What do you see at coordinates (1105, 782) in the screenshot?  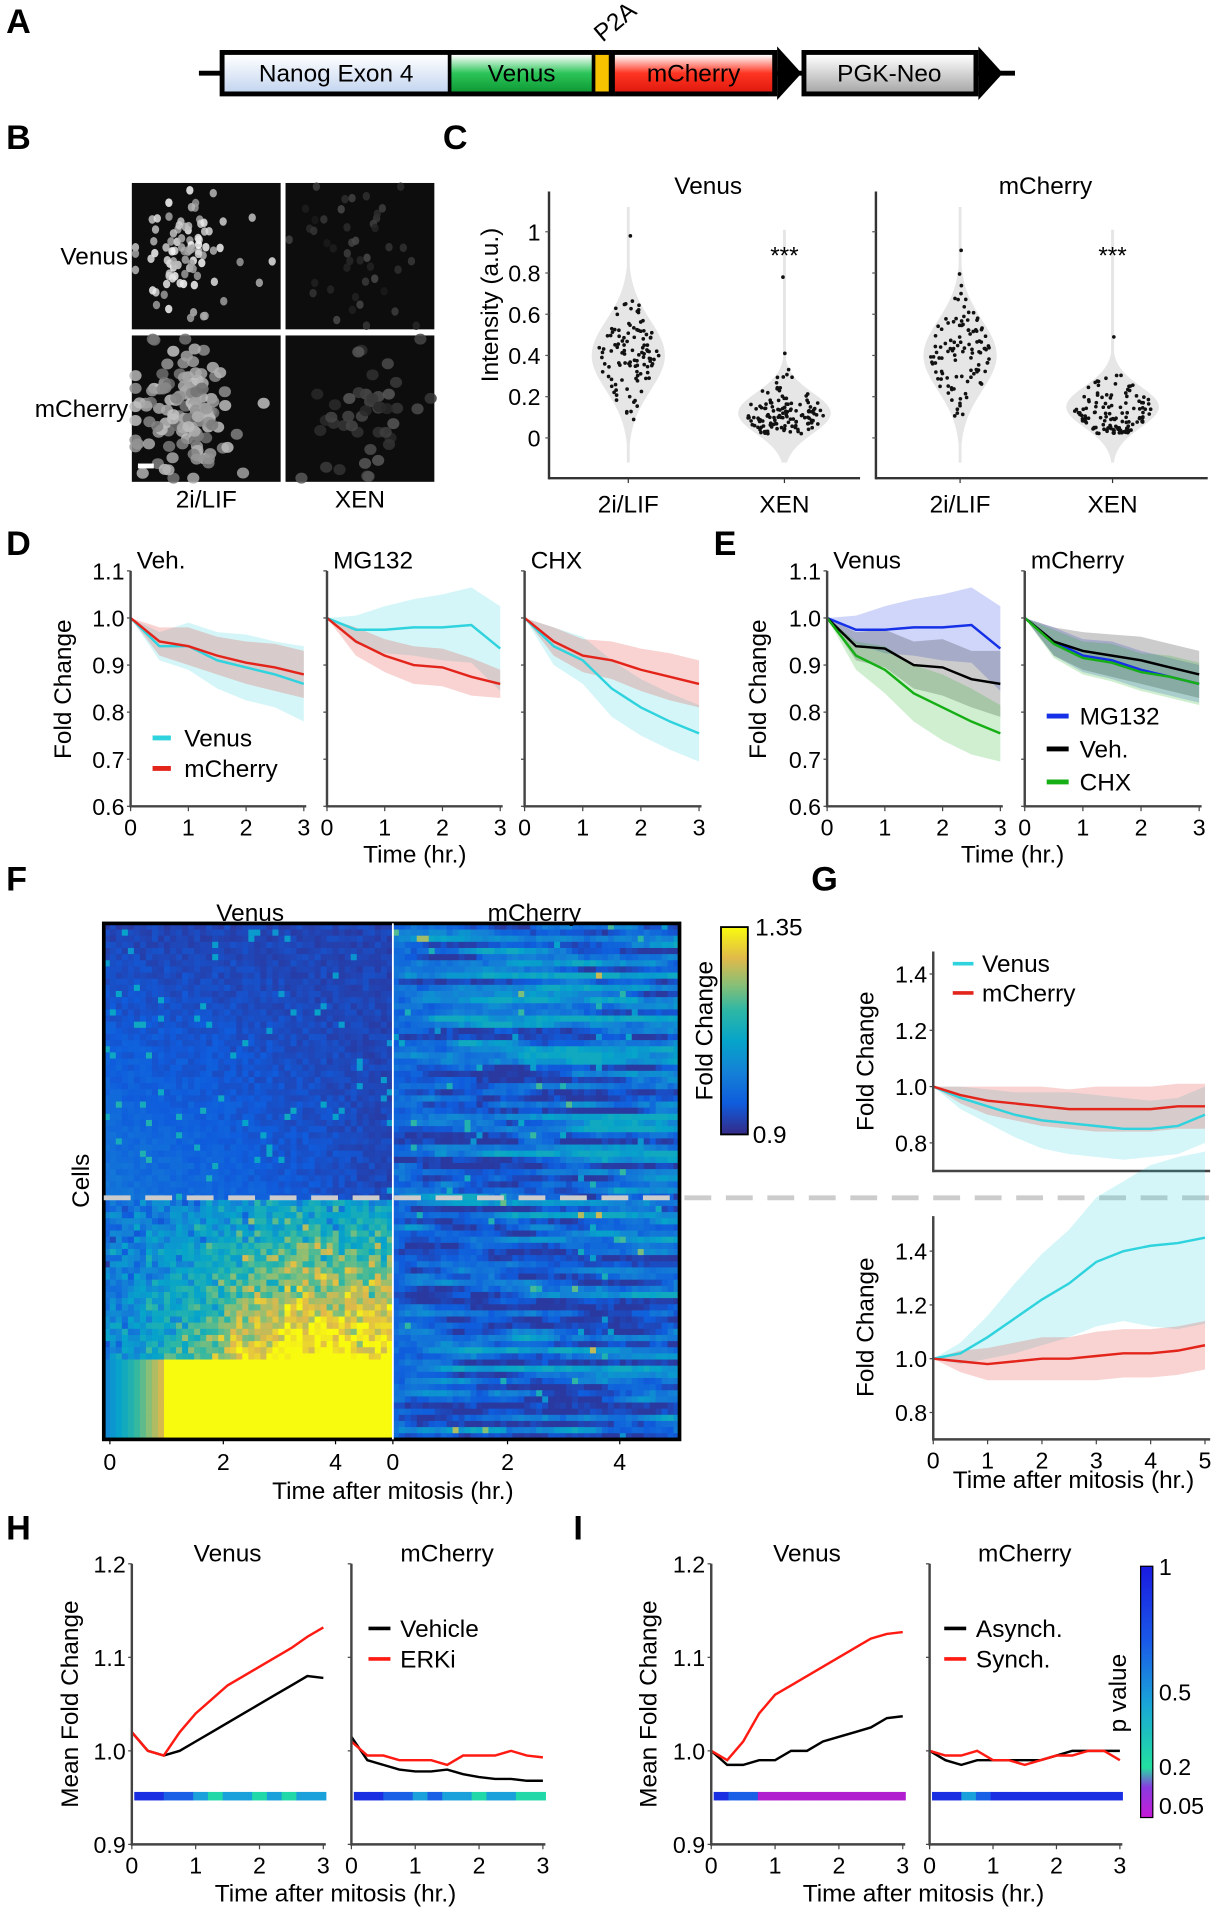 I see `legend-label: CHX` at bounding box center [1105, 782].